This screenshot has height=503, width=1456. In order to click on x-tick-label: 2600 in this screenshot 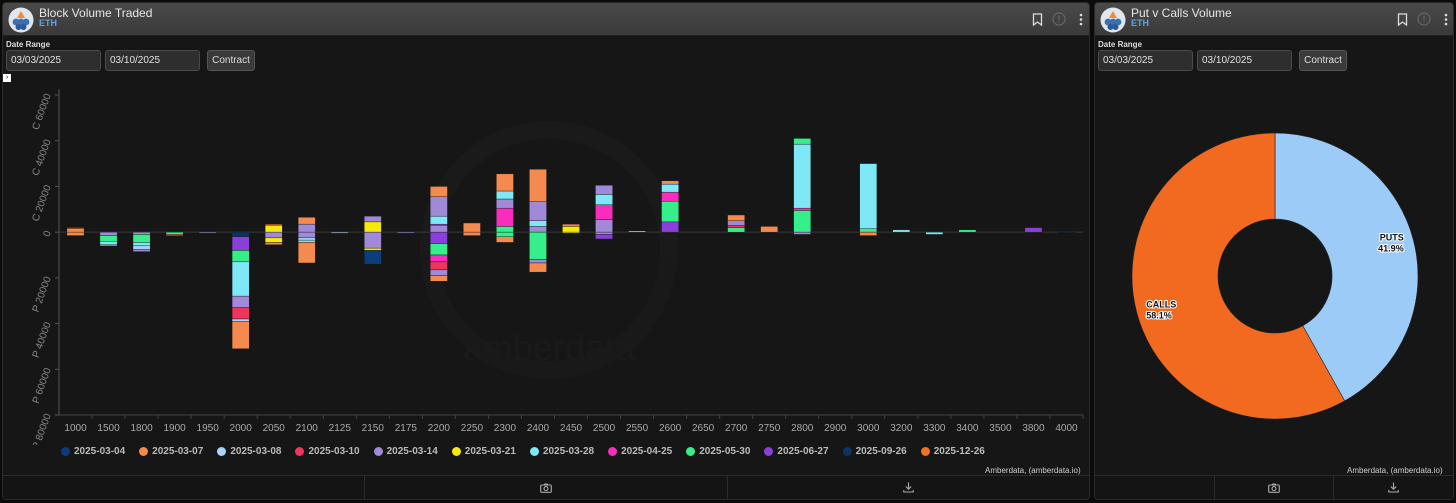, I will do `click(670, 428)`.